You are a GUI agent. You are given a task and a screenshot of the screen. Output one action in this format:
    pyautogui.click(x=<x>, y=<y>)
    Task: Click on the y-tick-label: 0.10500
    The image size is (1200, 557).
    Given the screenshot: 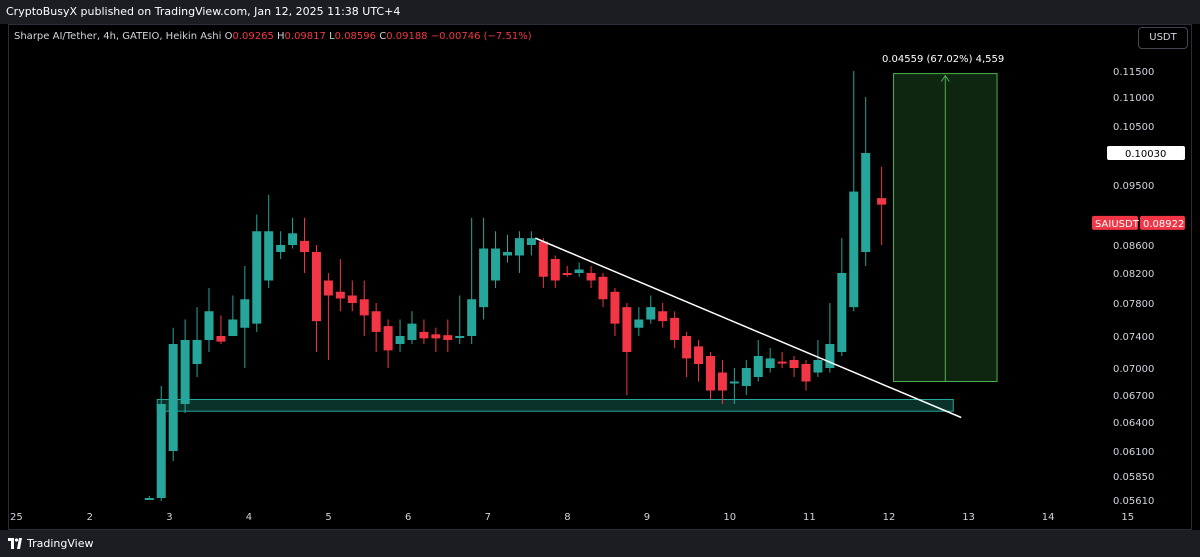 What is the action you would take?
    pyautogui.click(x=1133, y=127)
    